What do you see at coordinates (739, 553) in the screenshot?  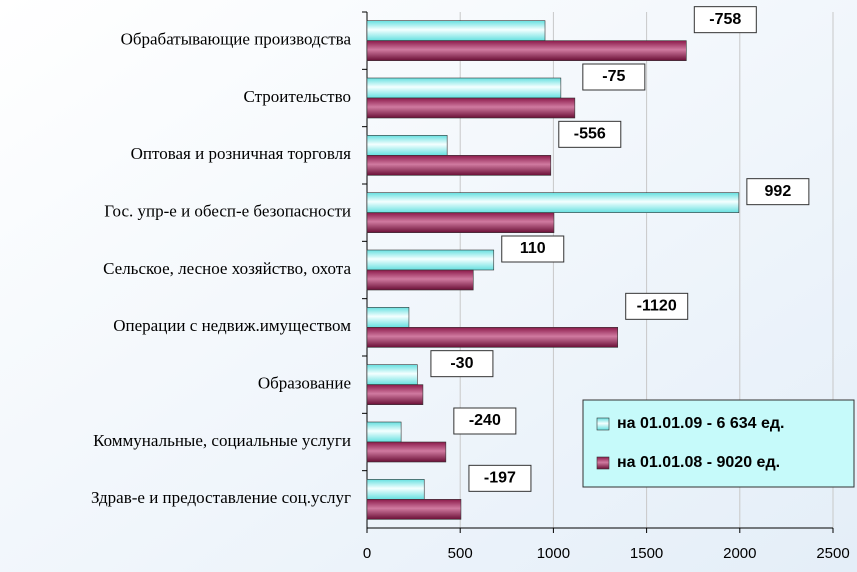 I see `x-tick-label: 2000` at bounding box center [739, 553].